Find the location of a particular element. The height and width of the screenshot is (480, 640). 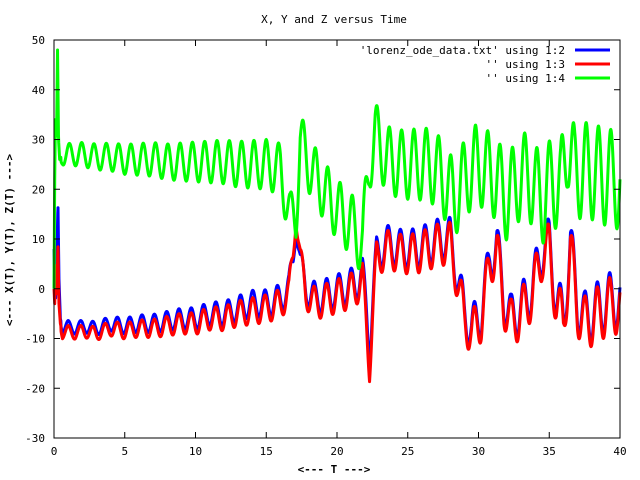

x-tick-label: 30 is located at coordinates (478, 451).